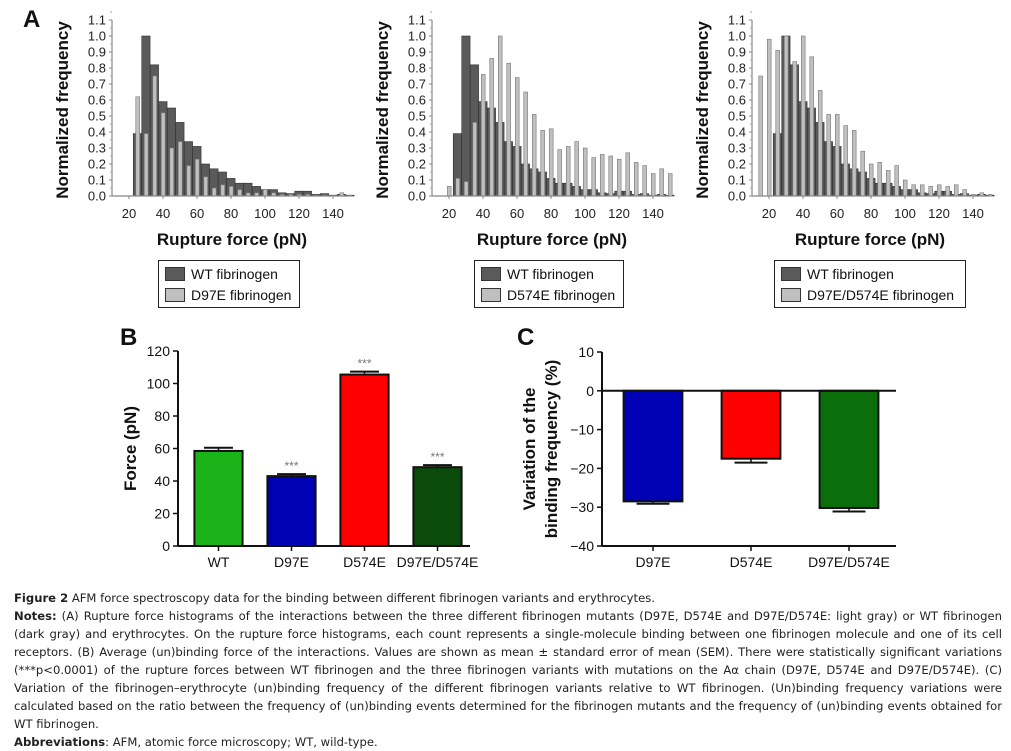 The height and width of the screenshot is (751, 1011). I want to click on y-tick-label: 1.0, so click(417, 36).